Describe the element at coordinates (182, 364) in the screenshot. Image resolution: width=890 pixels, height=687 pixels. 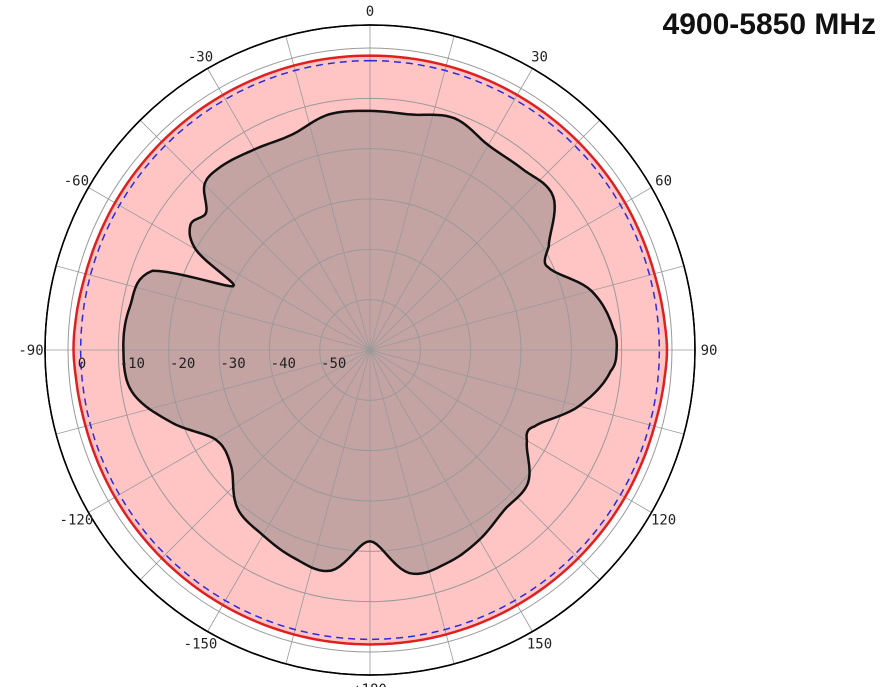
I see `radial-tick-label: -20` at that location.